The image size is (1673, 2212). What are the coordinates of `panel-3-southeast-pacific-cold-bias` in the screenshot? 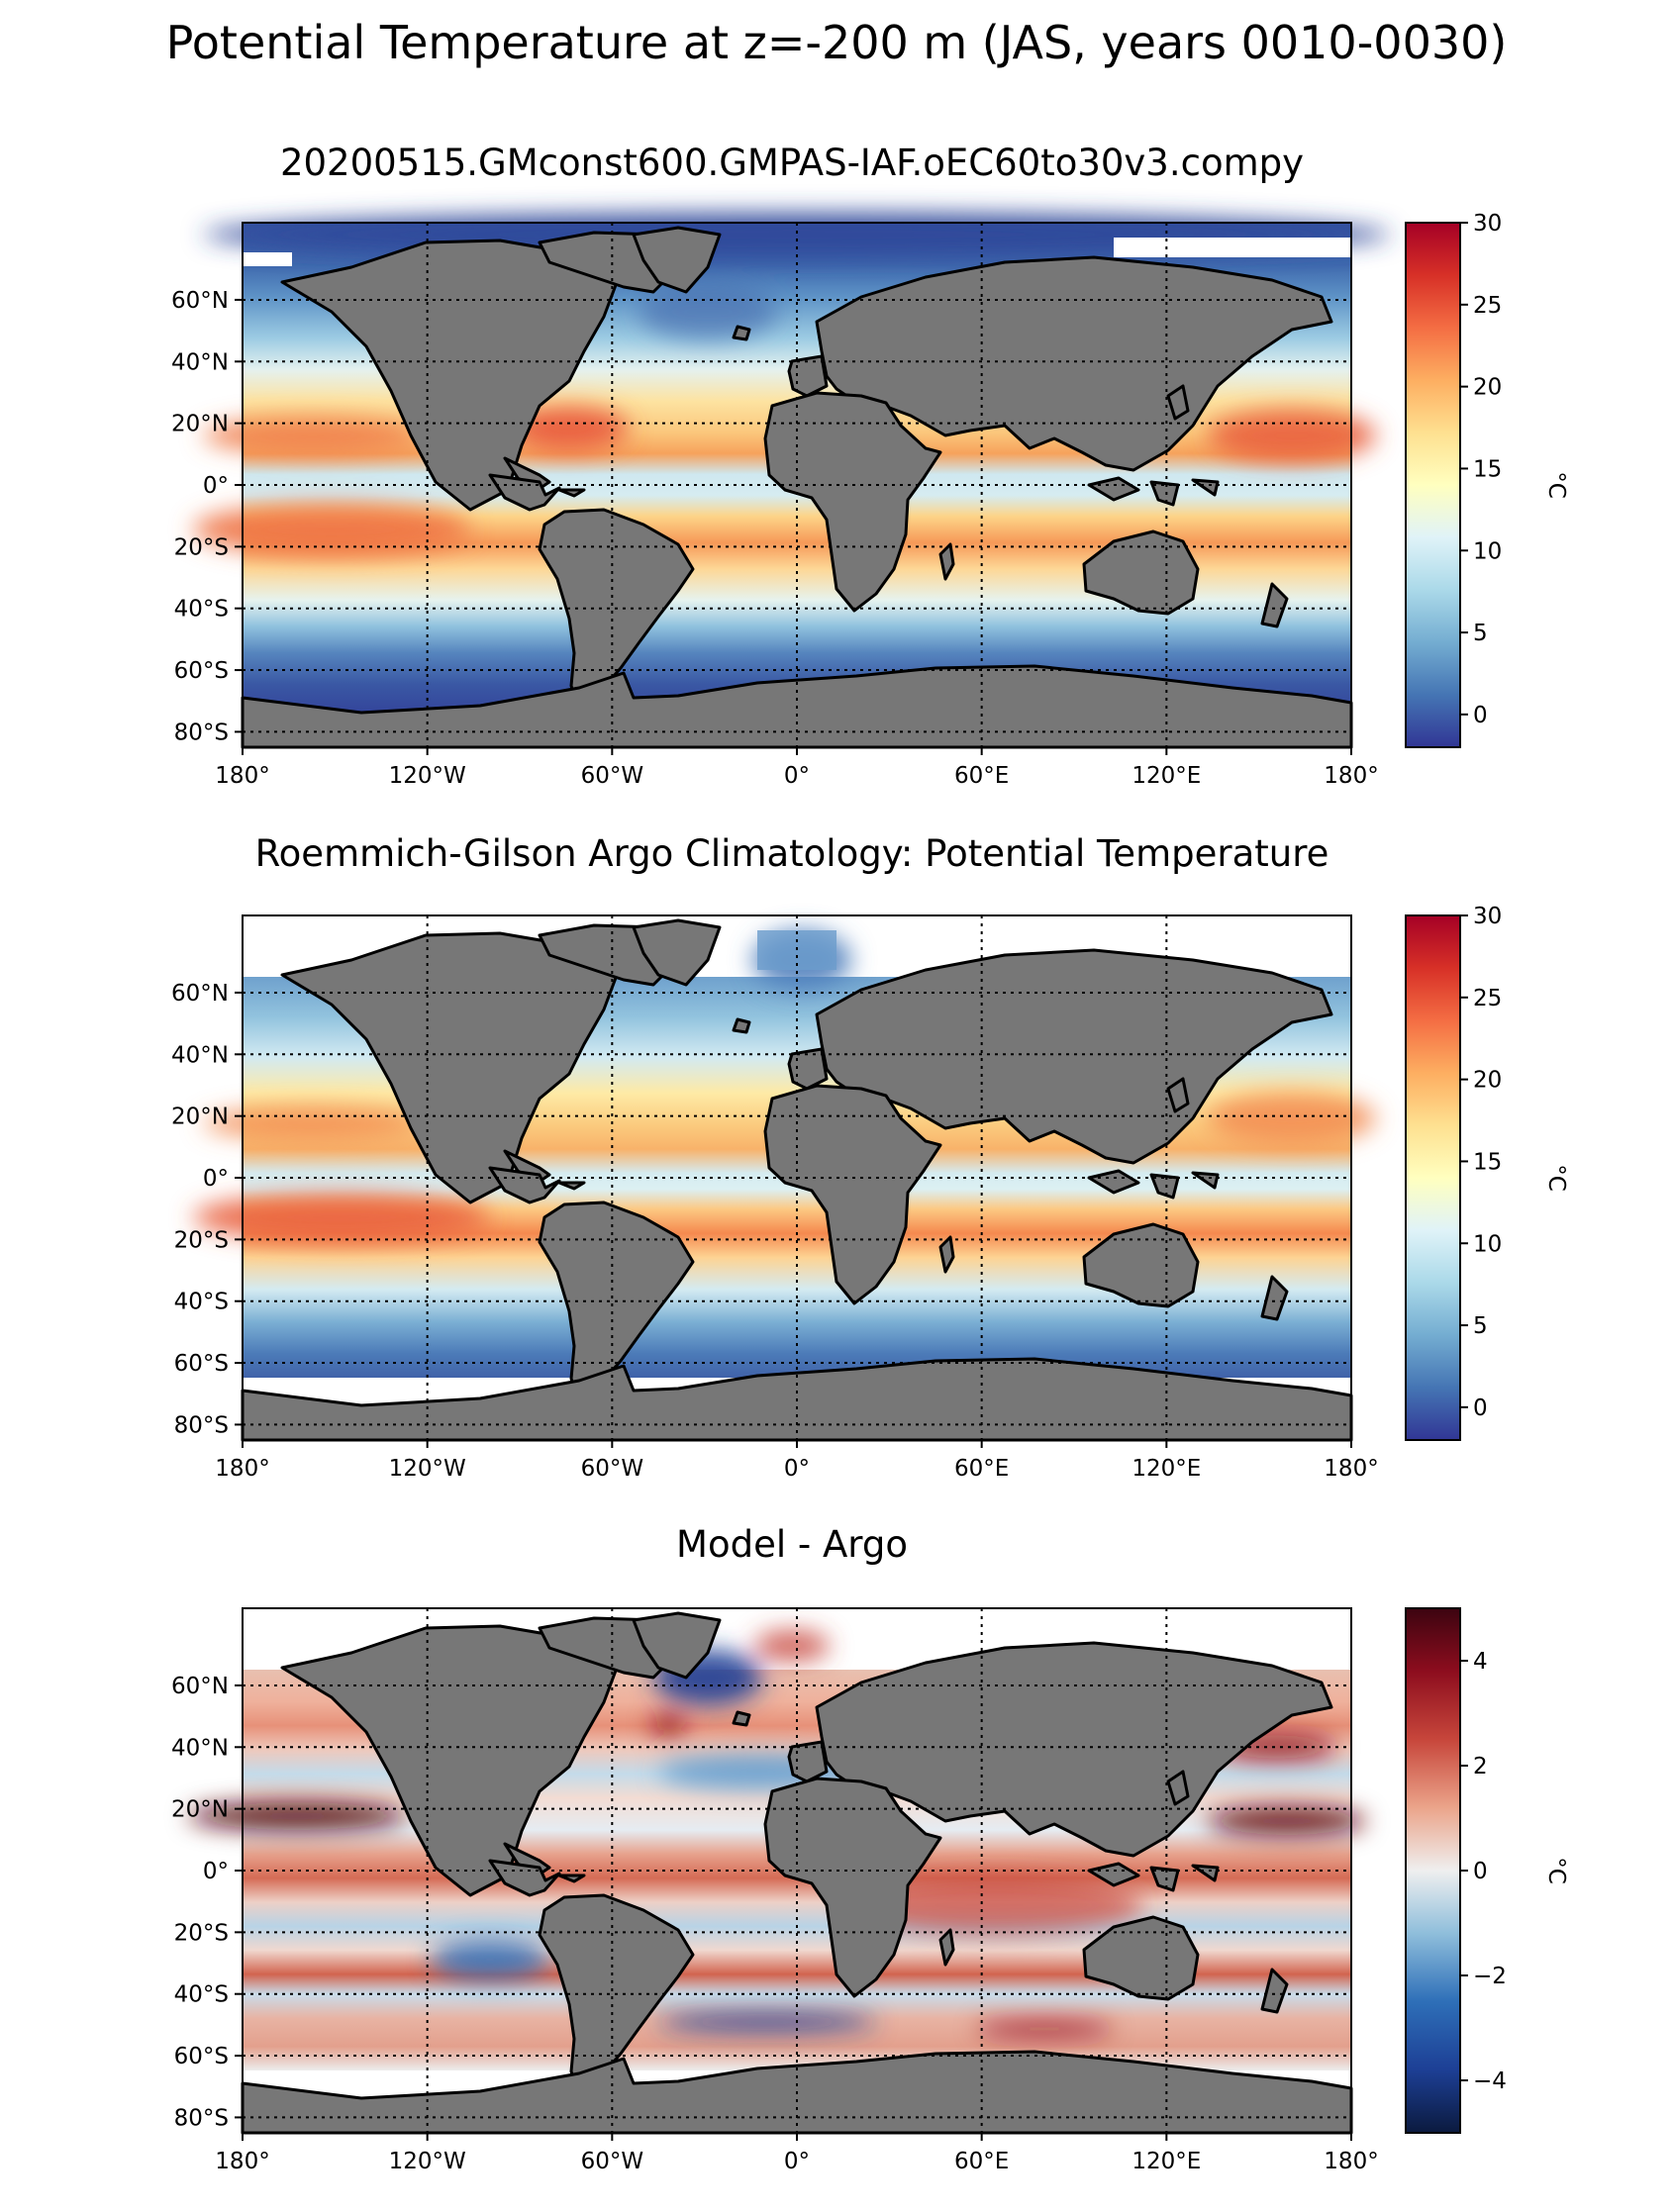 It's located at (490, 1959).